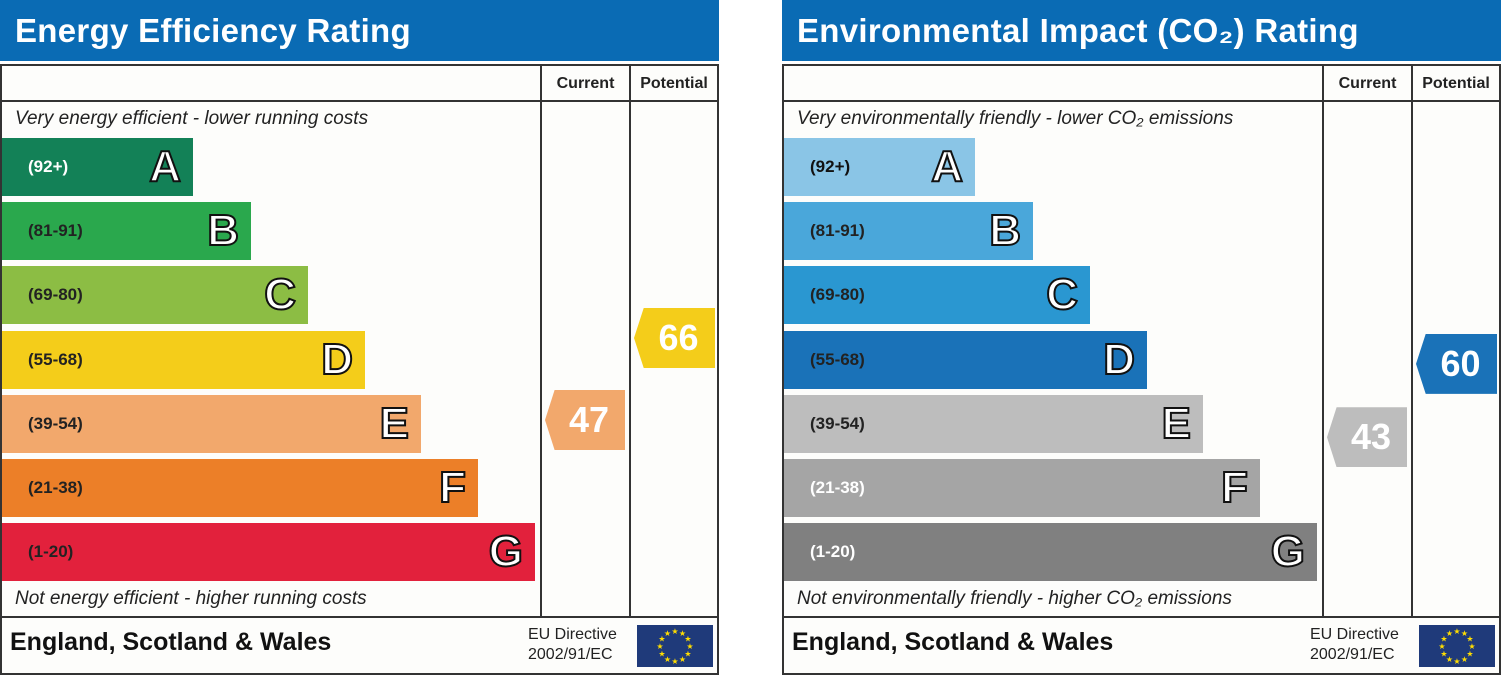  What do you see at coordinates (674, 338) in the screenshot?
I see `potential-rating-arrow: 66` at bounding box center [674, 338].